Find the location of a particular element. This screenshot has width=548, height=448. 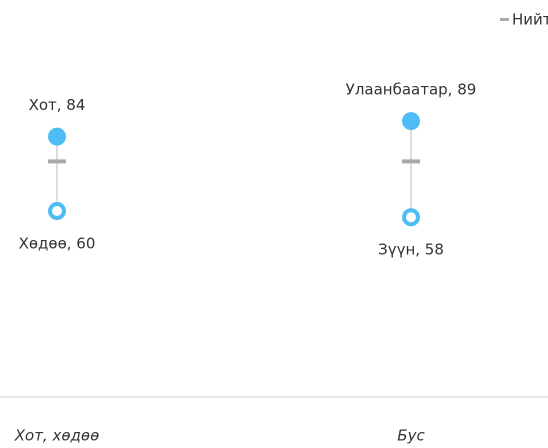

data-label: Хөдөө, 60 is located at coordinates (57, 244).